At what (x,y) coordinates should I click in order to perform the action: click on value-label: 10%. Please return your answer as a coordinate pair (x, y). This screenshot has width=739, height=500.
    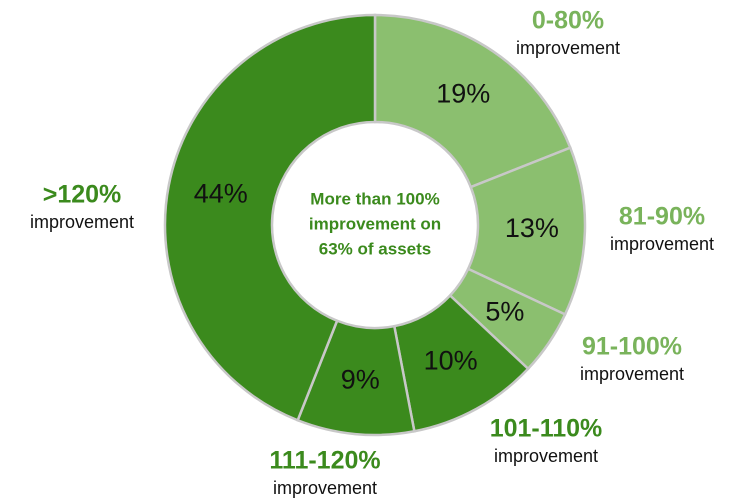
    Looking at the image, I should click on (451, 361).